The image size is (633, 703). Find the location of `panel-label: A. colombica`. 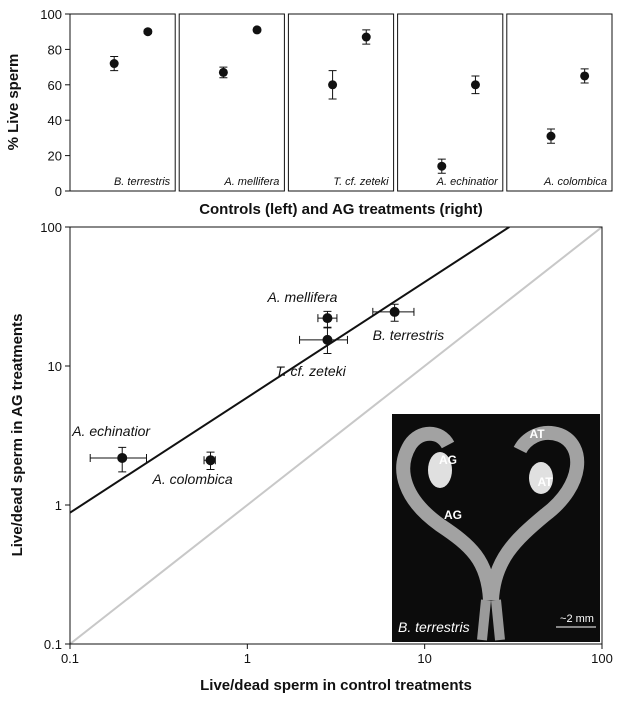

panel-label: A. colombica is located at coordinates (575, 182).